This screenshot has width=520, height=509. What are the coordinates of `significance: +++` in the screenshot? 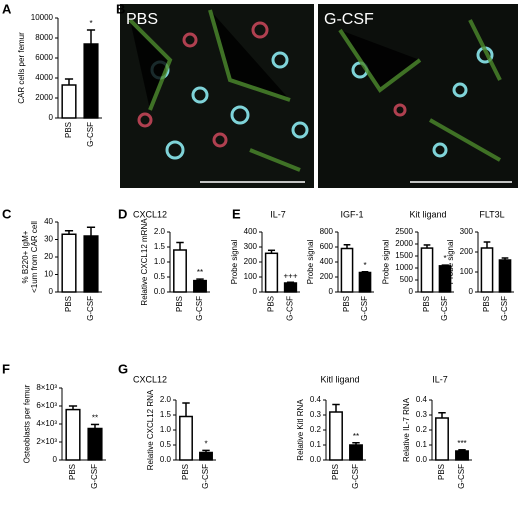 It's located at (290, 275).